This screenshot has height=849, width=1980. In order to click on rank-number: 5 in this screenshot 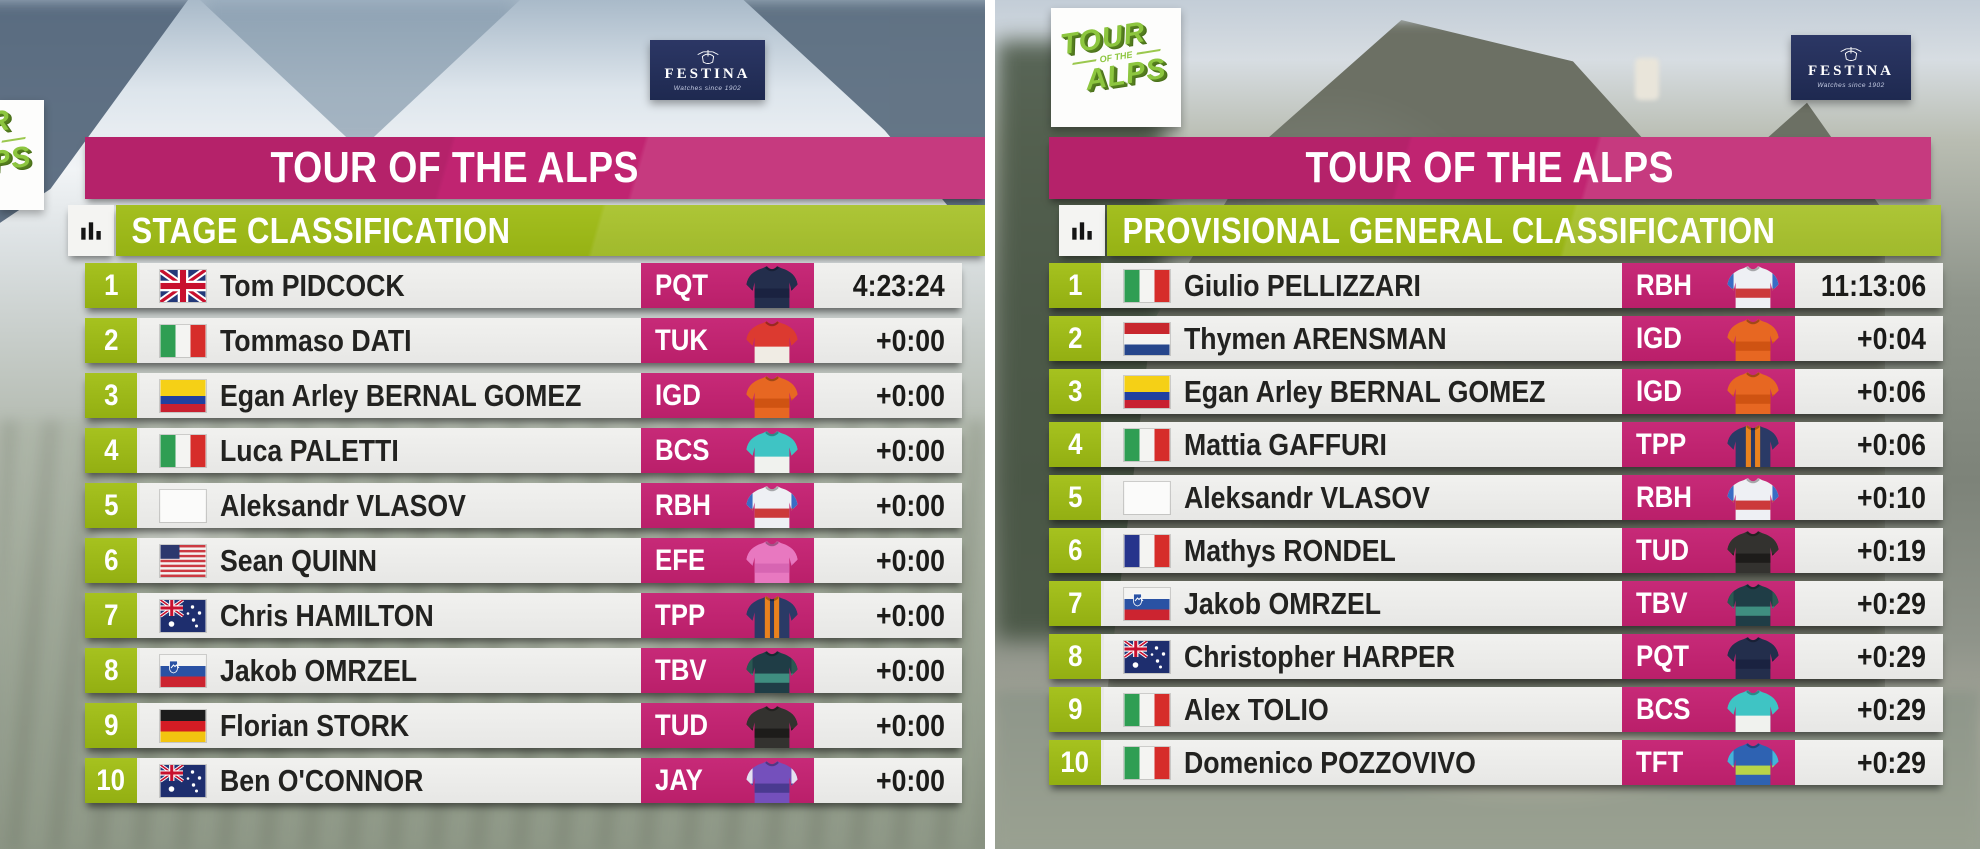, I will do `click(111, 505)`.